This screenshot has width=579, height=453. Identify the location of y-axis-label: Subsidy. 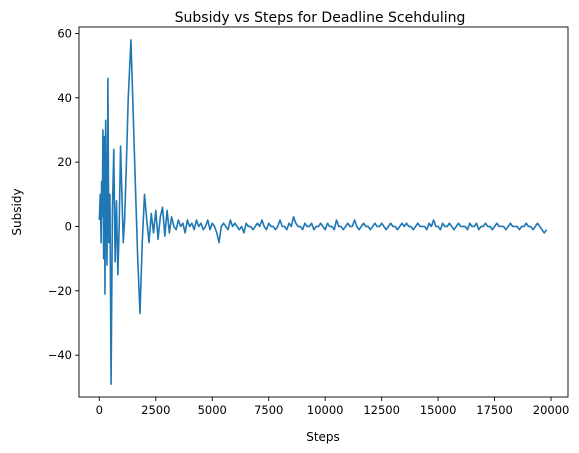
(17, 211).